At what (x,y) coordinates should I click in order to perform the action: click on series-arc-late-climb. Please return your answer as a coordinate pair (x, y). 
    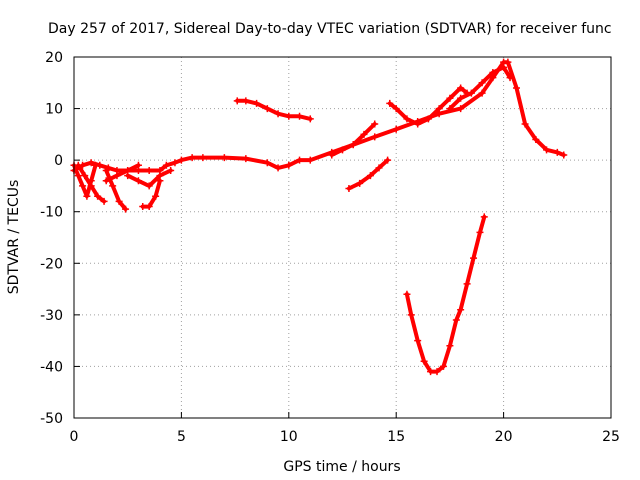
    Looking at the image, I should click on (480, 88).